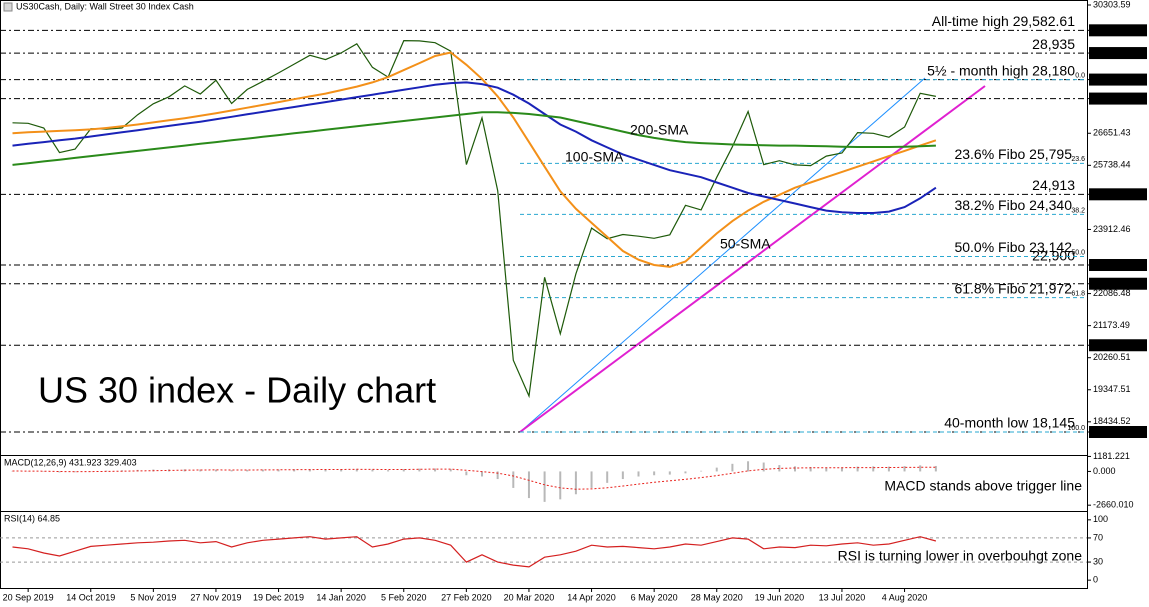 This screenshot has height=607, width=1149. I want to click on y-tick-label: 70, so click(1098, 537).